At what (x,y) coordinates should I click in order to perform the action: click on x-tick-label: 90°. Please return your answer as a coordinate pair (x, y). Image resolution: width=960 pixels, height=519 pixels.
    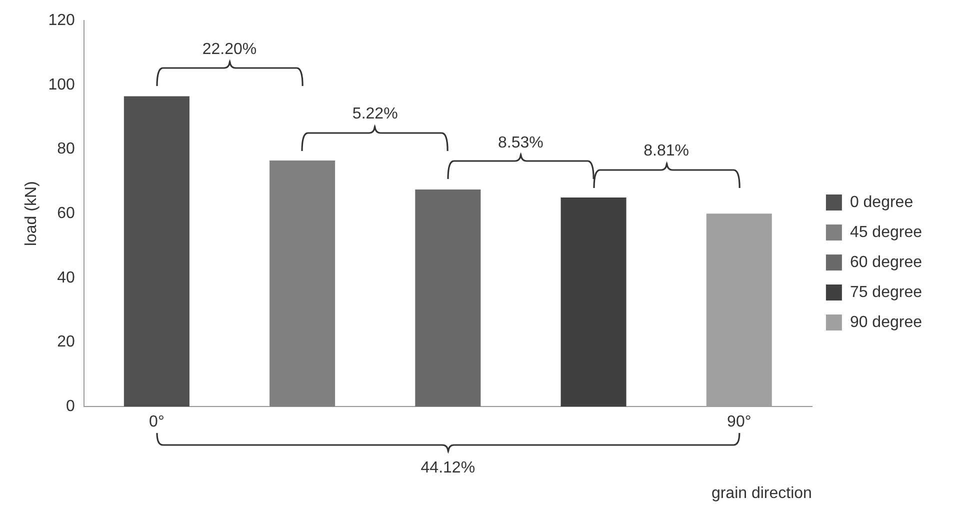
    Looking at the image, I should click on (739, 422).